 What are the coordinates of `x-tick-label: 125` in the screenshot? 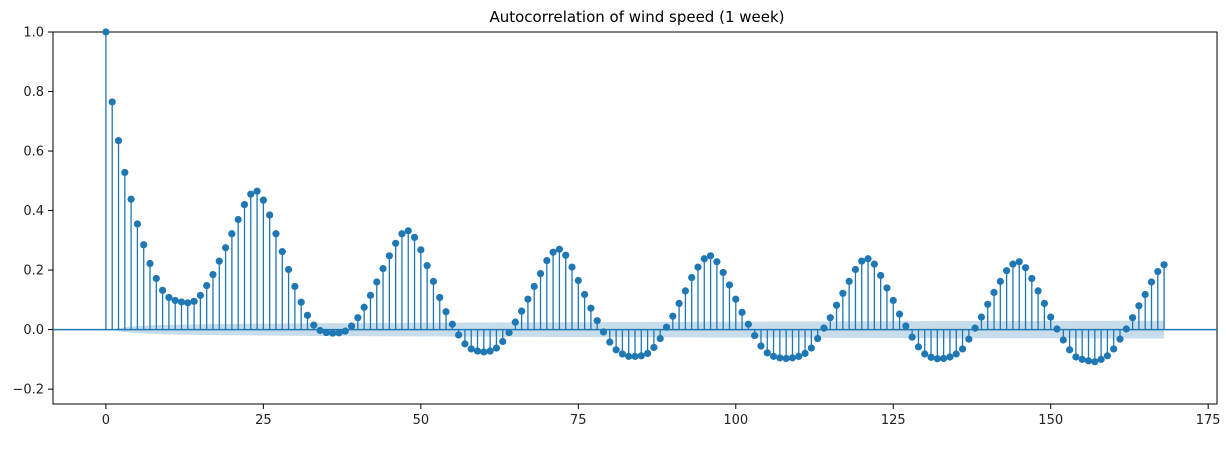 It's located at (893, 420).